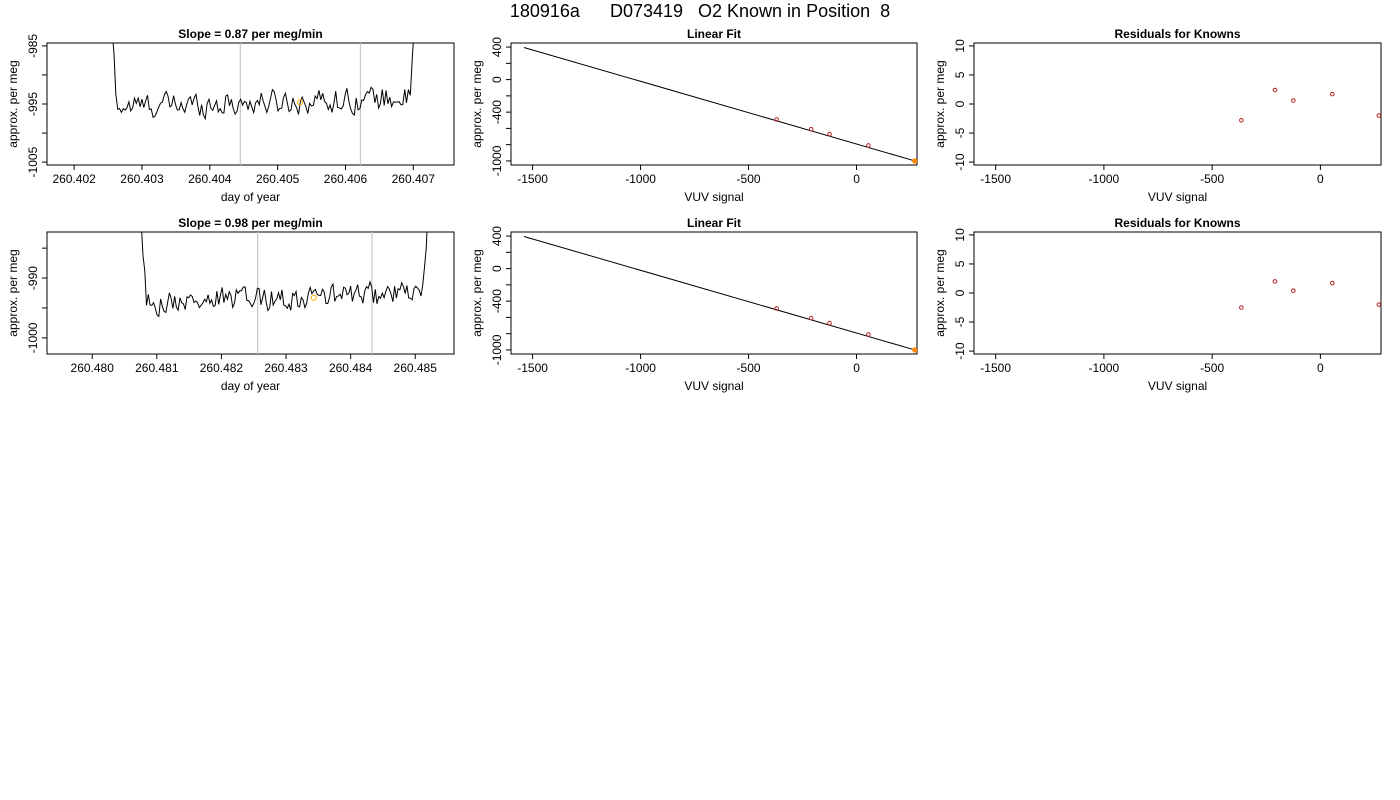 This screenshot has width=1400, height=800. Describe the element at coordinates (33, 278) in the screenshot. I see `y-tick-label: -990` at that location.